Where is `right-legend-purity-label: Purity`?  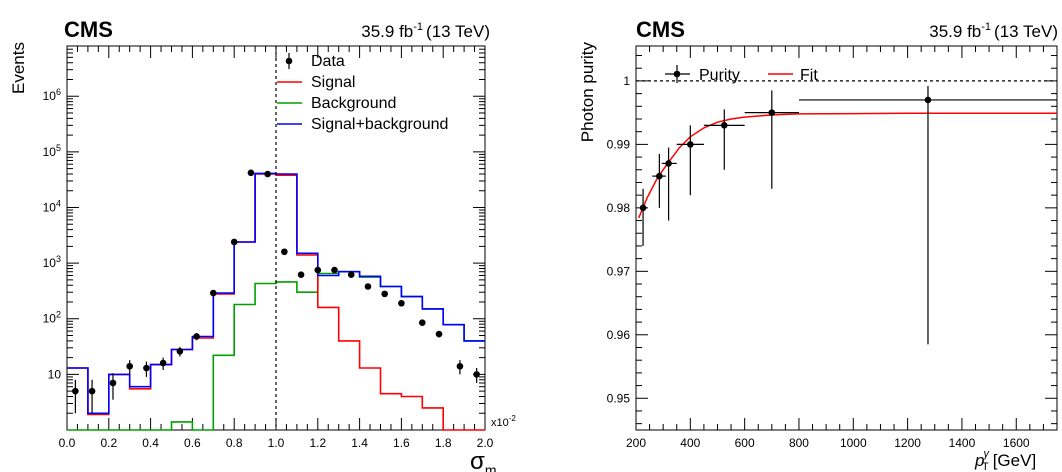
right-legend-purity-label: Purity is located at coordinates (719, 75).